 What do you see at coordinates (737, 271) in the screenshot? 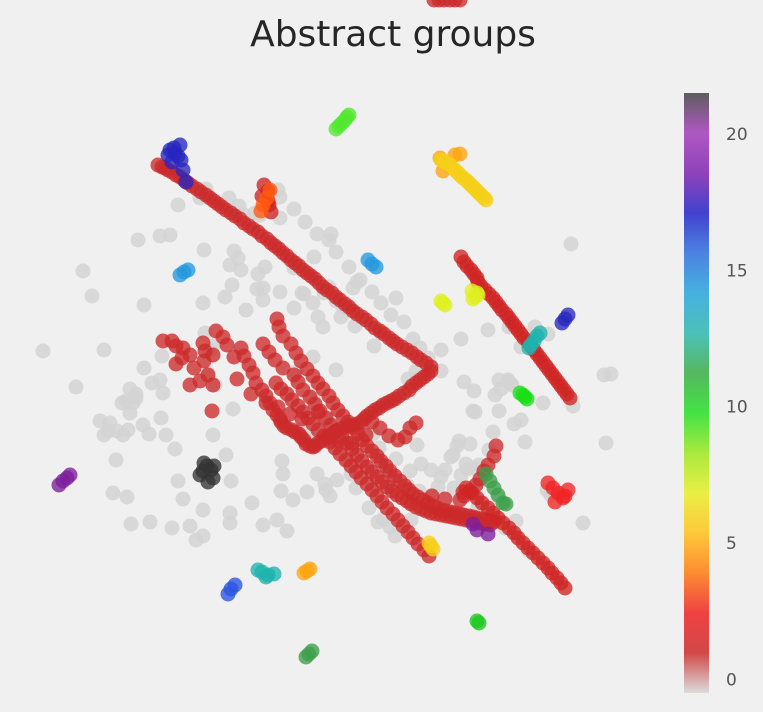
I see `colorbar-tick-label: 15` at bounding box center [737, 271].